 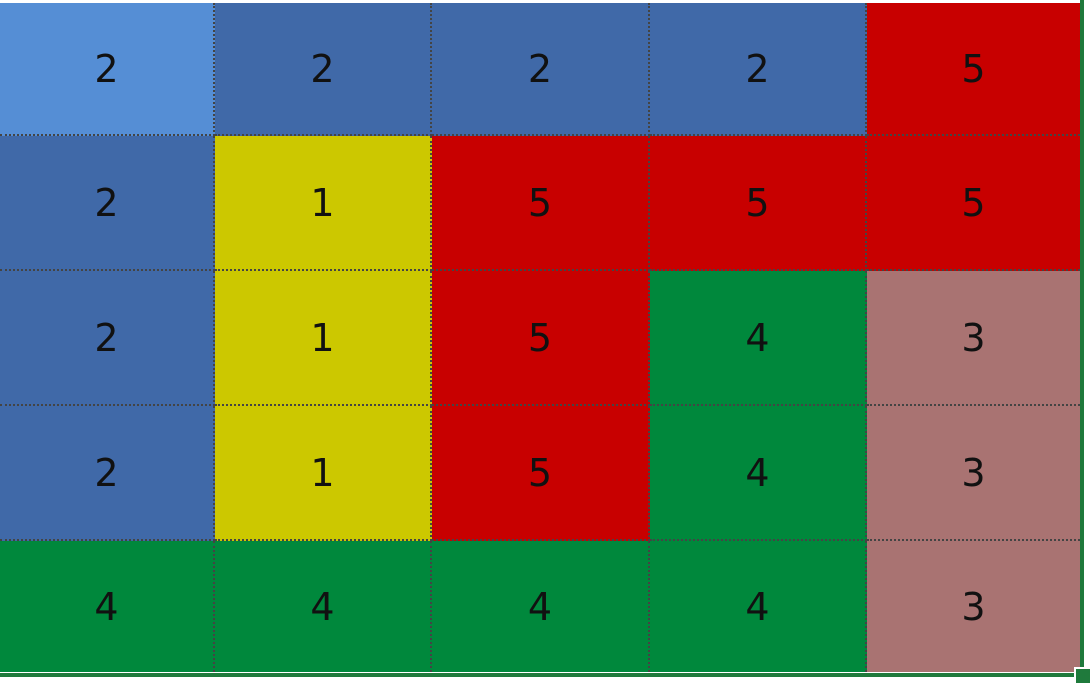 I want to click on selection-border-bottom, so click(x=542, y=675).